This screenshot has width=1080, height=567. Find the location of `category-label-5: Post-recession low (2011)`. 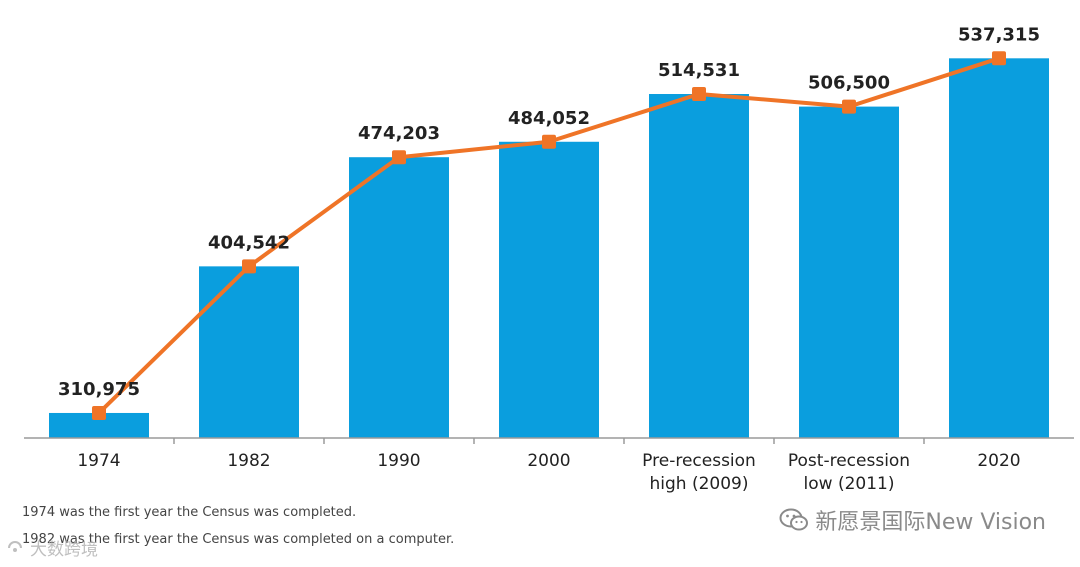

category-label-5: Post-recession low (2011) is located at coordinates (849, 472).